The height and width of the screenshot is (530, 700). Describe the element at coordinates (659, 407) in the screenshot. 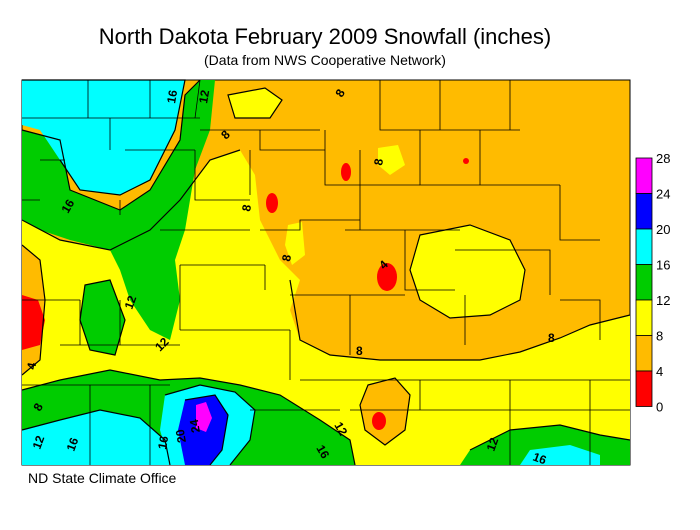

I see `legend-label: 0` at that location.